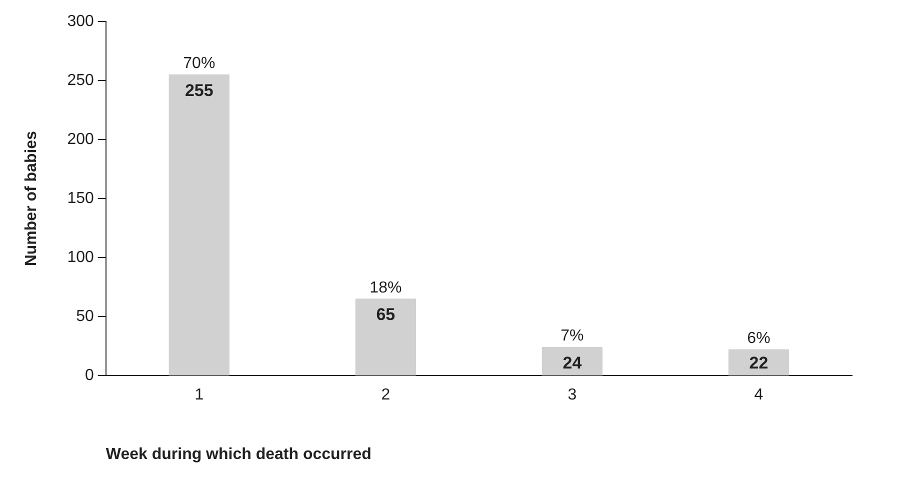 The height and width of the screenshot is (486, 900). I want to click on data-label: 22, so click(758, 362).